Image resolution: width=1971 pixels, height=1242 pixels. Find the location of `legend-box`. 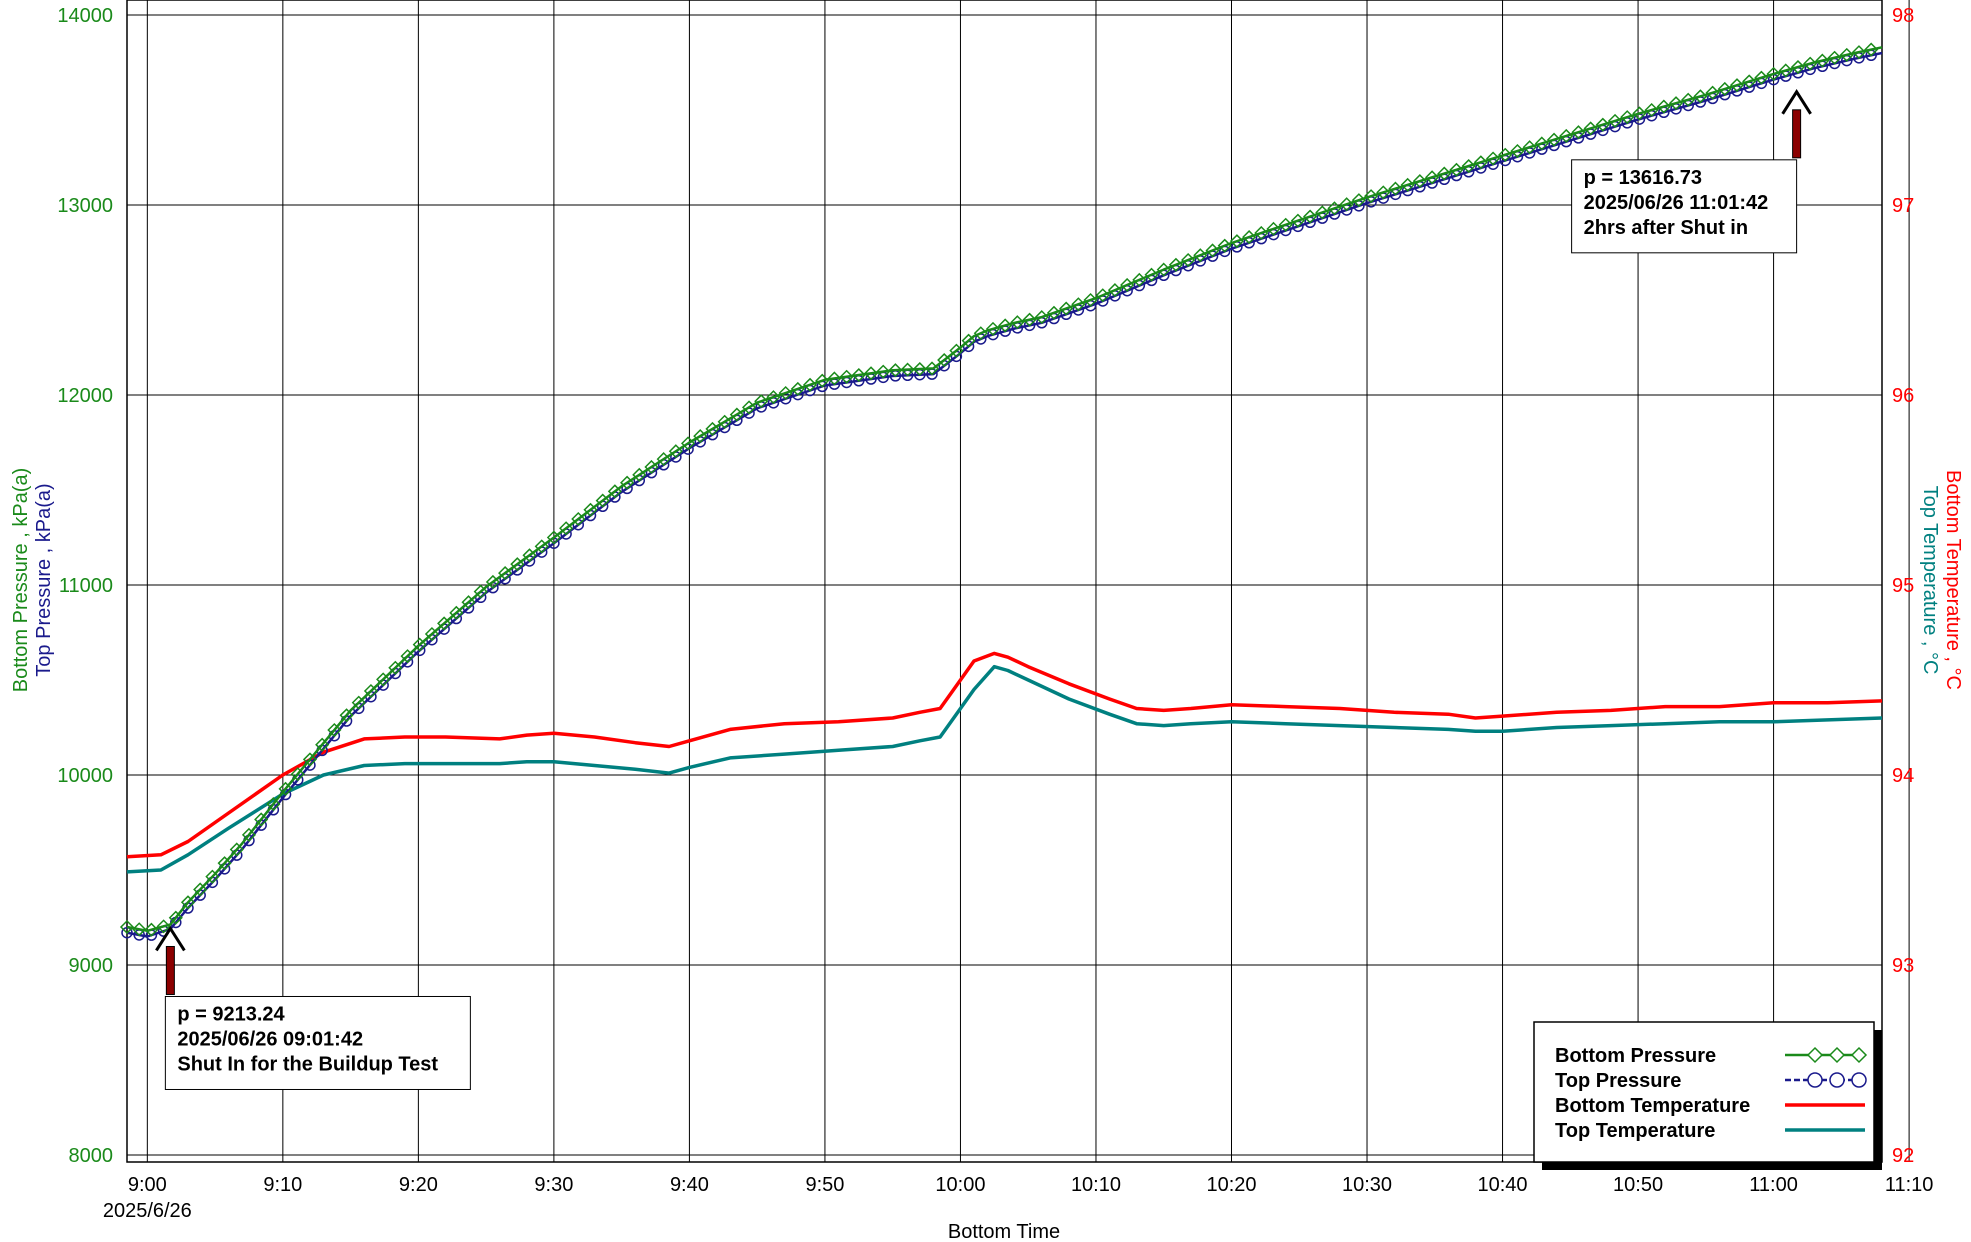

legend-box is located at coordinates (1704, 1092).